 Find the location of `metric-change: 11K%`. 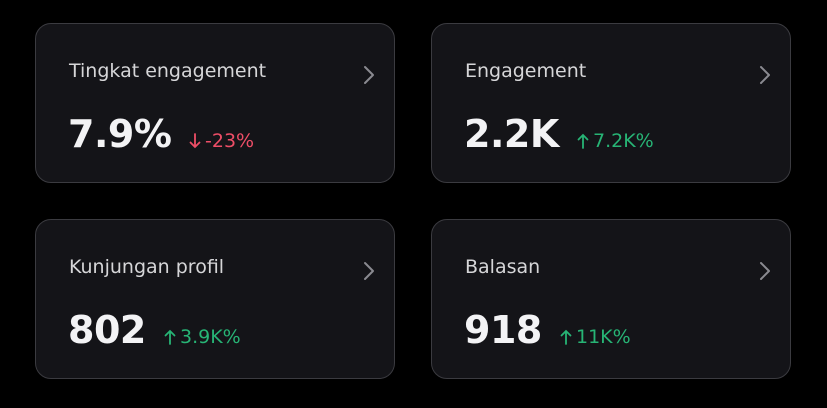

metric-change: 11K% is located at coordinates (595, 337).